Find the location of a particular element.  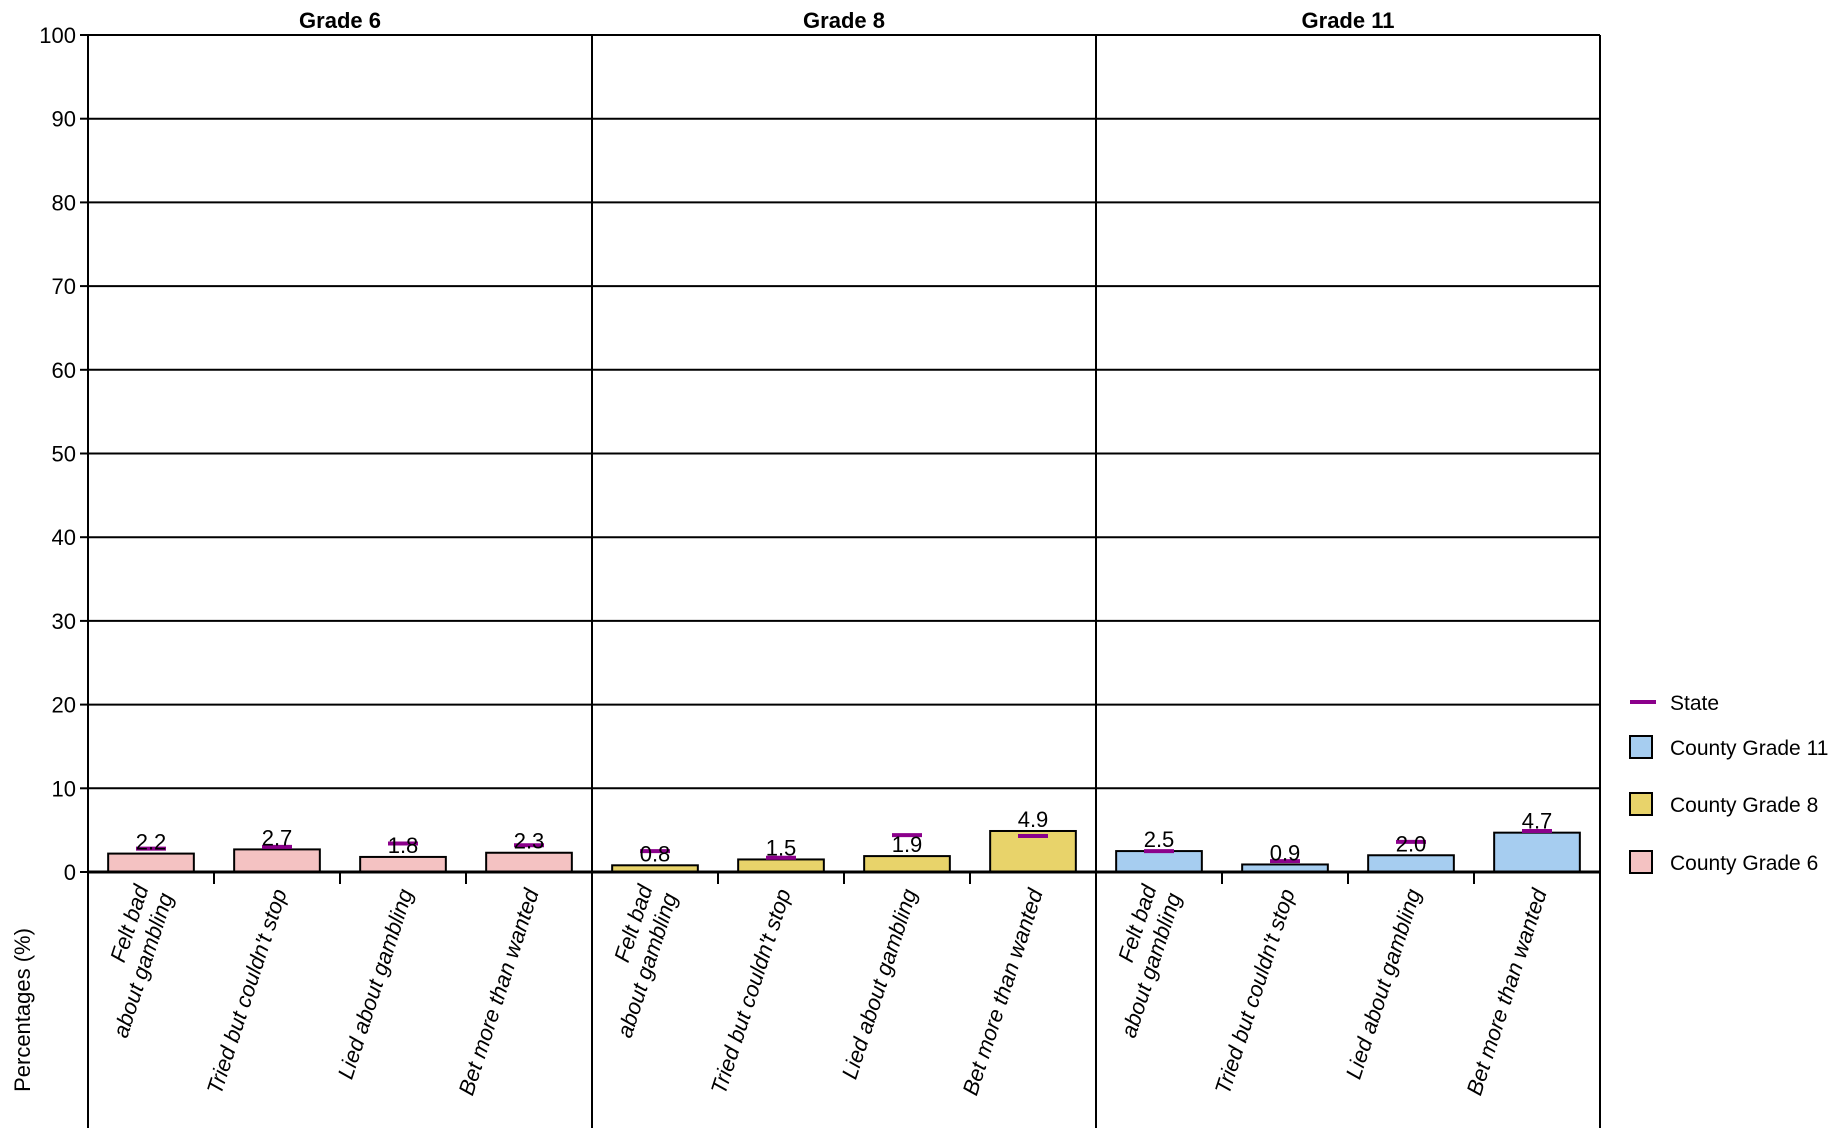

value-label: 2.0 is located at coordinates (1411, 843).